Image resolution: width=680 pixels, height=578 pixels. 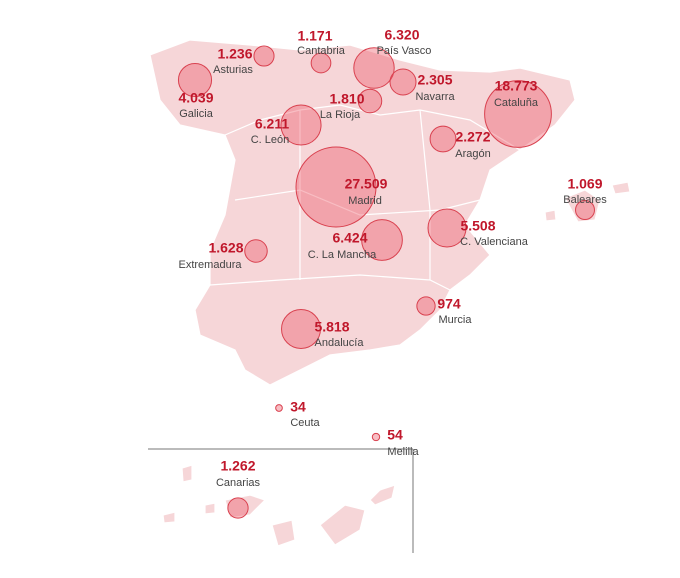 What do you see at coordinates (196, 114) in the screenshot?
I see `region-name: Galicia` at bounding box center [196, 114].